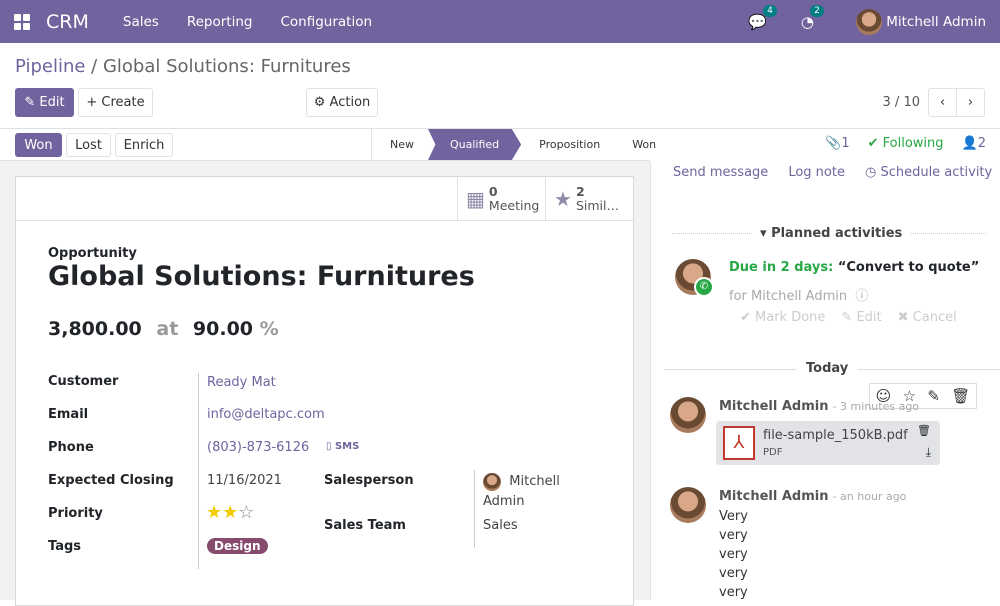 The image size is (1000, 606). What do you see at coordinates (837, 143) in the screenshot?
I see `attachments-button: 📎1` at bounding box center [837, 143].